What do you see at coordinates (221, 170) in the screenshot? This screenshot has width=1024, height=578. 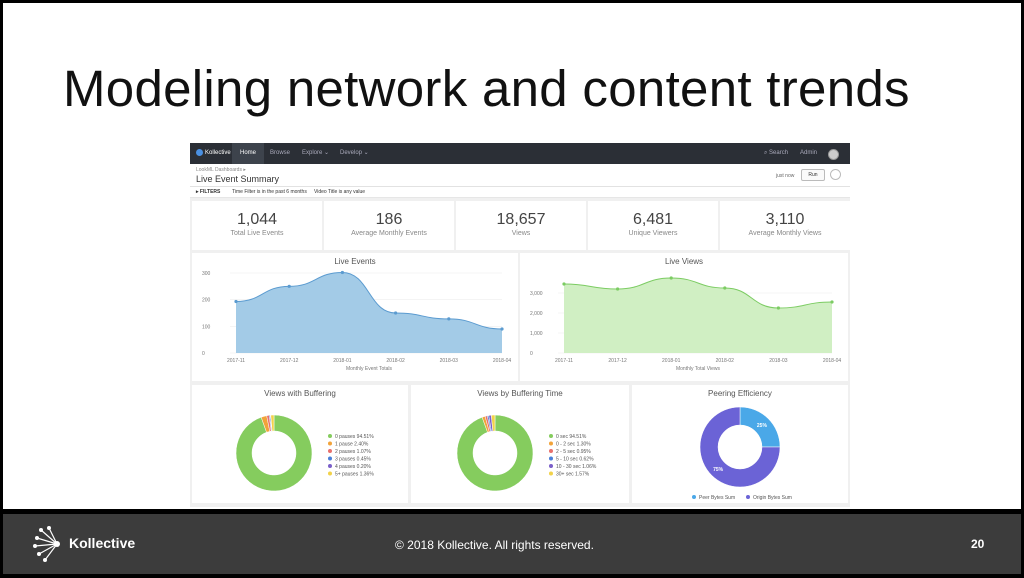 I see `breadcrumb: LookML Dashboards ▸` at bounding box center [221, 170].